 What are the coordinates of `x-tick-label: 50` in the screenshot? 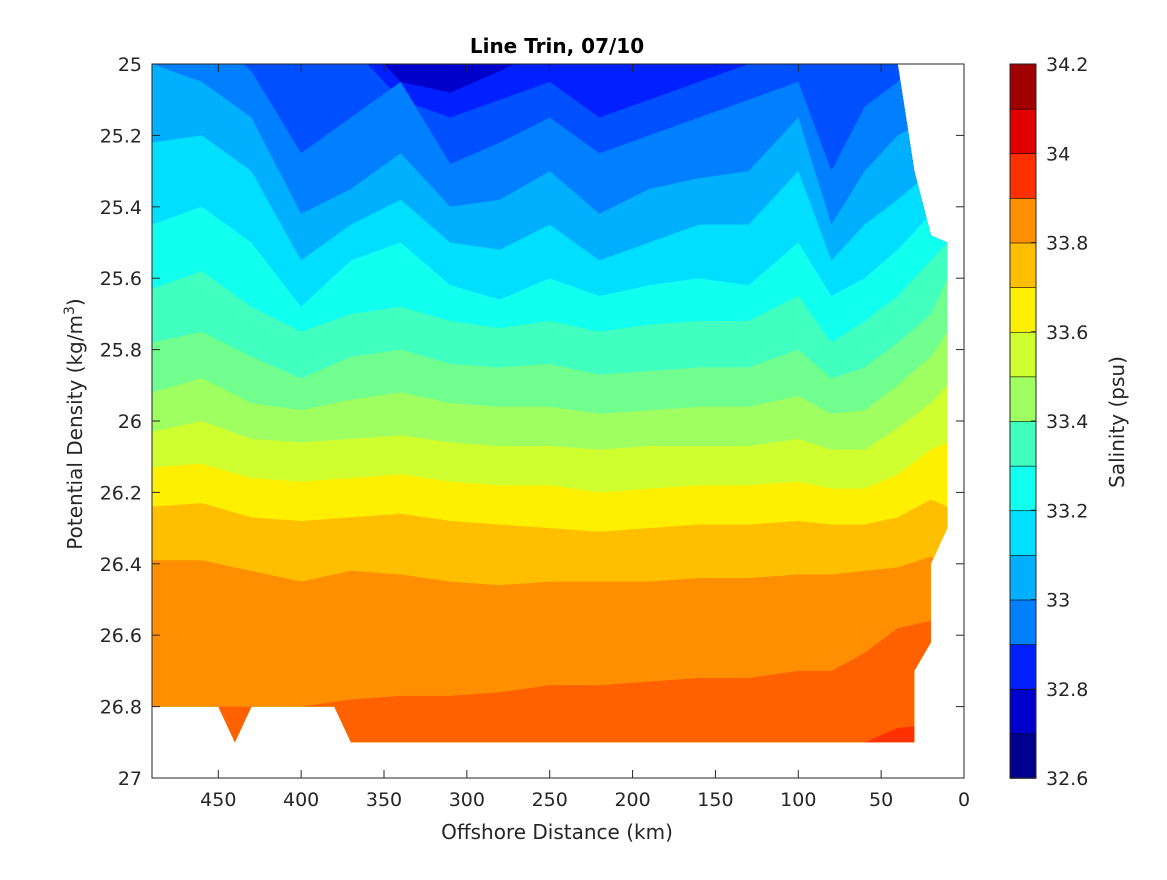 It's located at (881, 800).